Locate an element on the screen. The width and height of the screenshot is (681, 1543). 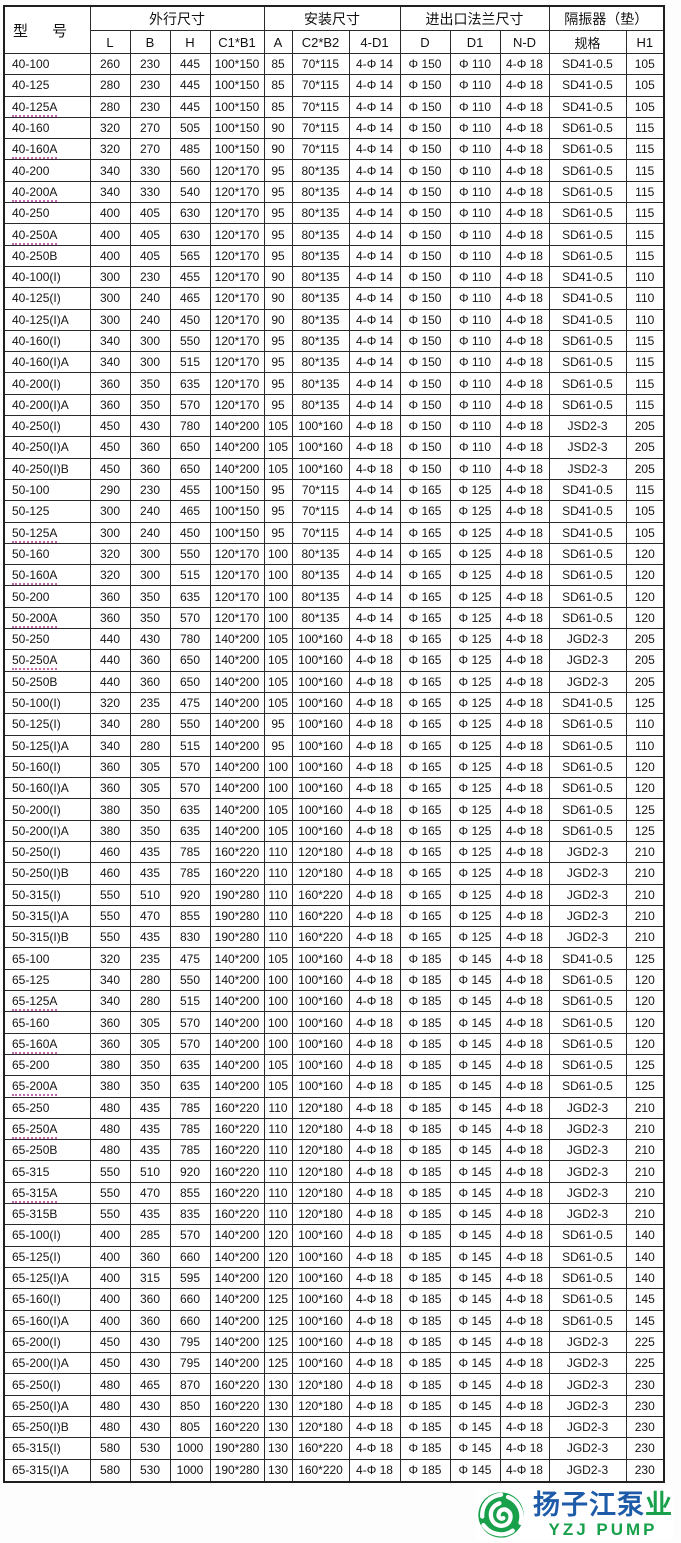
cell-b: 315 is located at coordinates (150, 1278).